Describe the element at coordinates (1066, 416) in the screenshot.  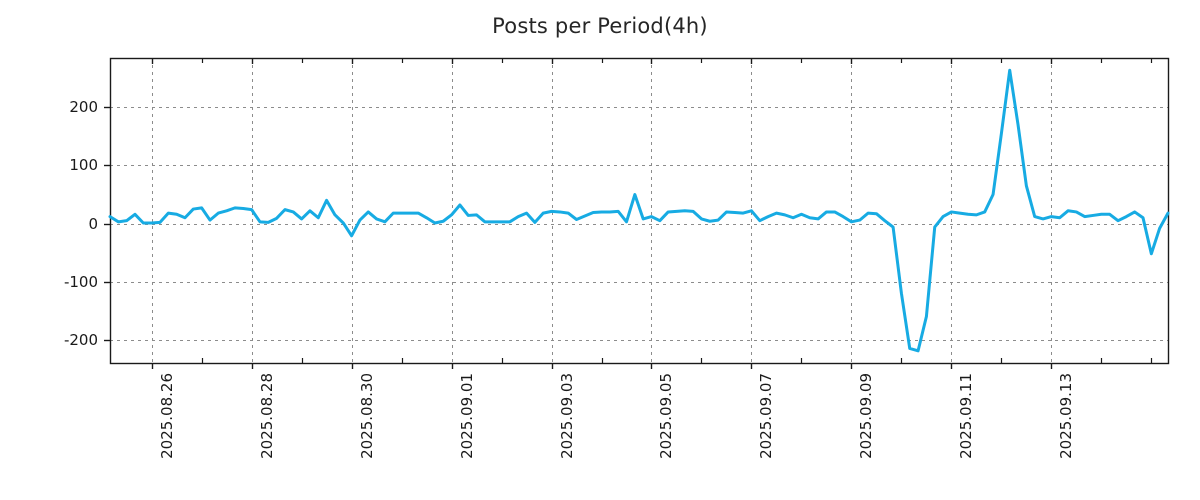
I see `x-axis-tick-label: 2025.09.13` at that location.